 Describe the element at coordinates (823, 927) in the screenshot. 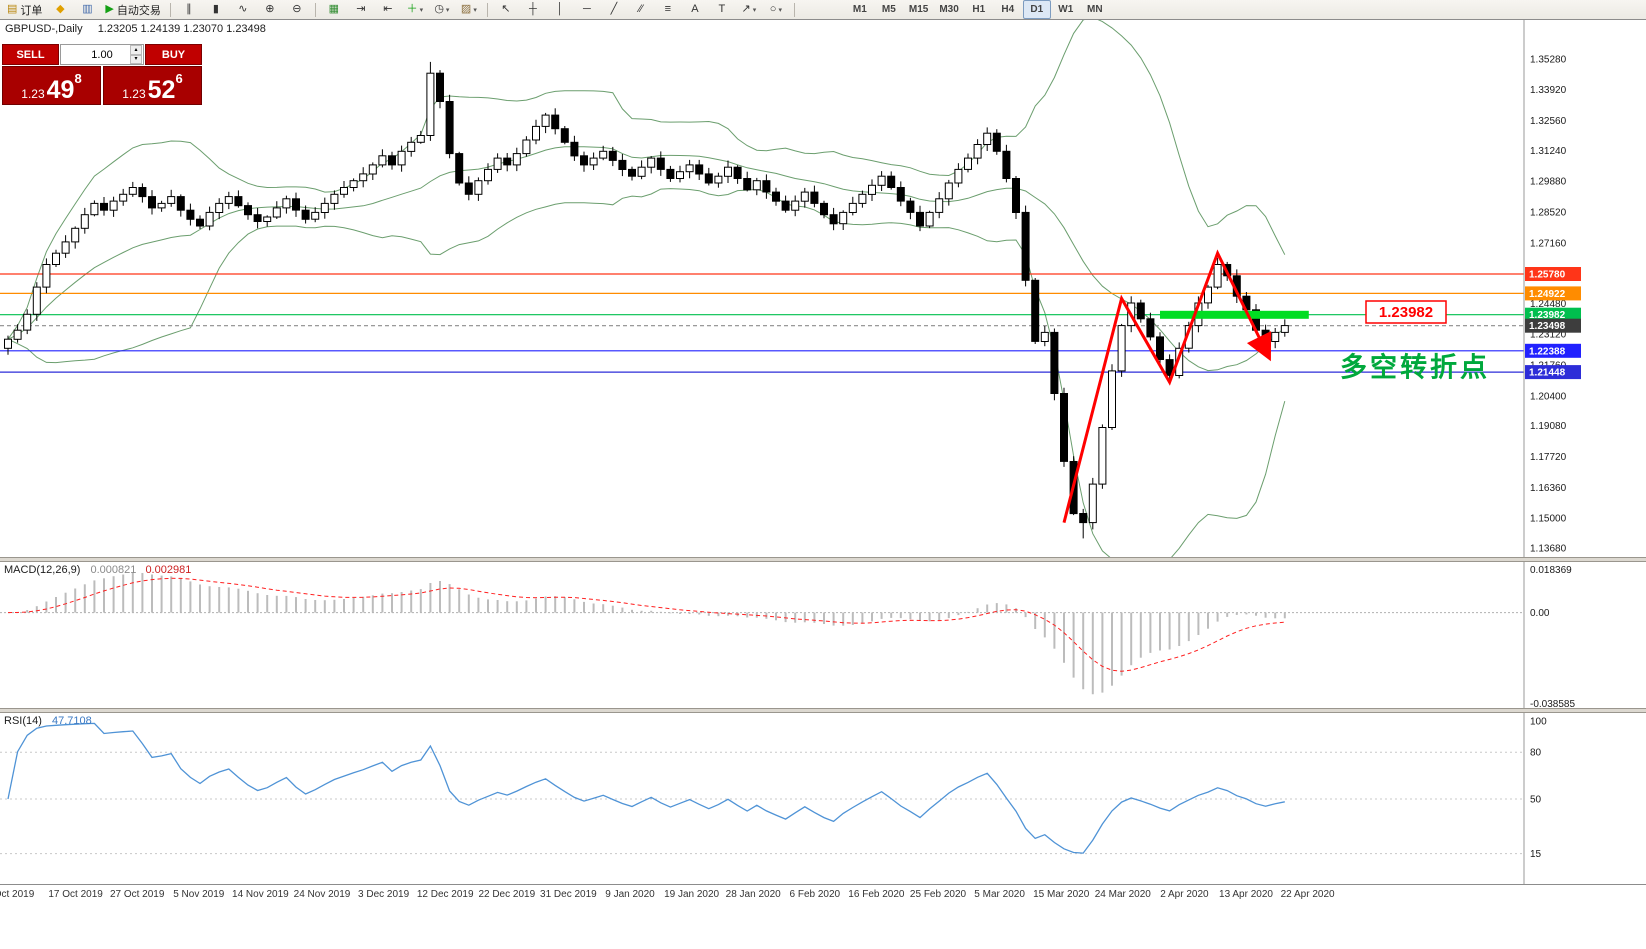

I see `bottom-spacer` at that location.